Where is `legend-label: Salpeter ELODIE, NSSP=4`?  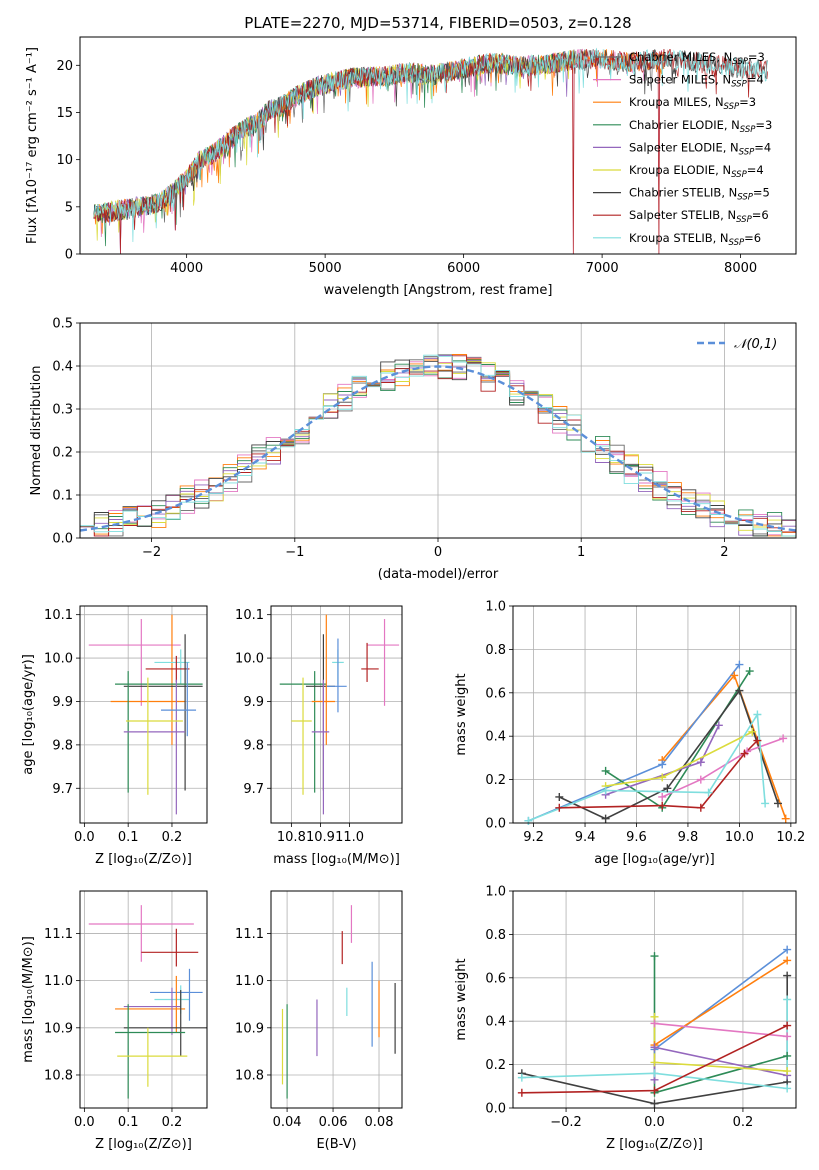 legend-label: Salpeter ELODIE, NSSP=4 is located at coordinates (700, 148).